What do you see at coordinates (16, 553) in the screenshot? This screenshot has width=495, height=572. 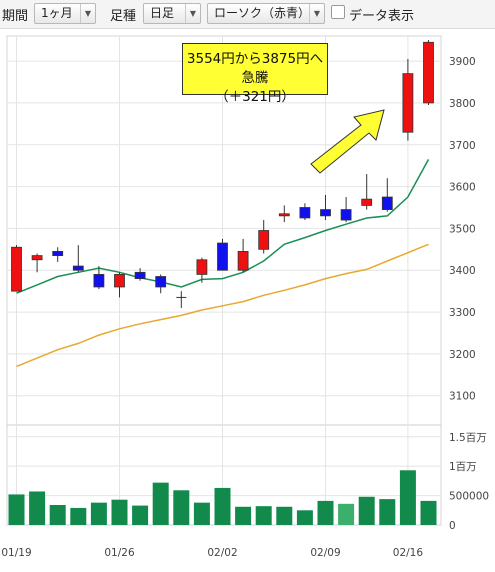 I see `date-tick-label: 01/19` at bounding box center [16, 553].